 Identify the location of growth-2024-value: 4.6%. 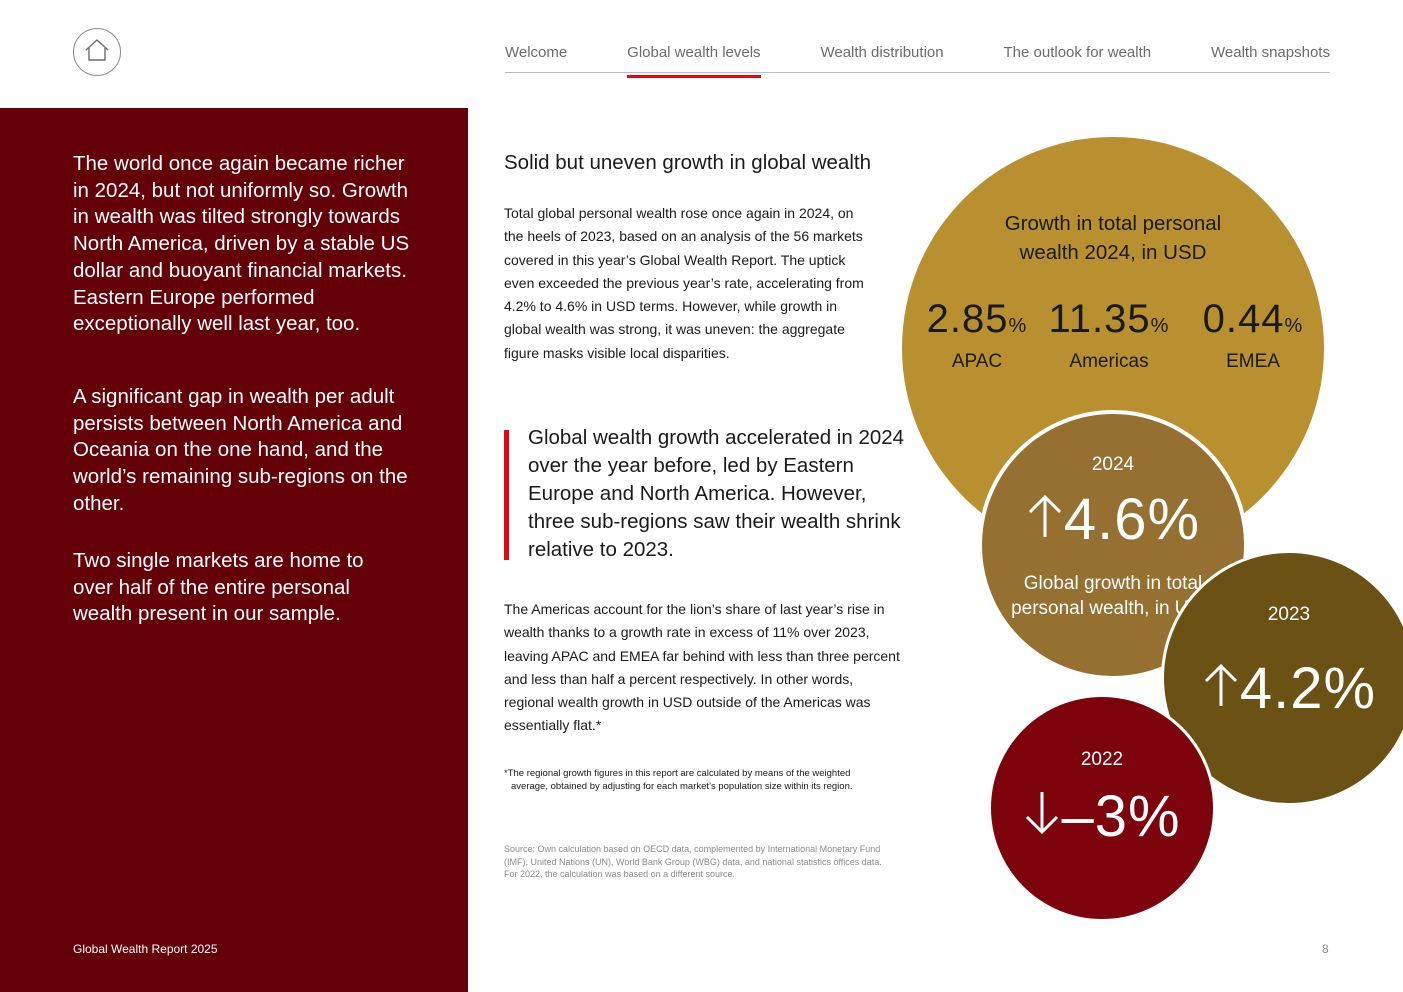
(1113, 519).